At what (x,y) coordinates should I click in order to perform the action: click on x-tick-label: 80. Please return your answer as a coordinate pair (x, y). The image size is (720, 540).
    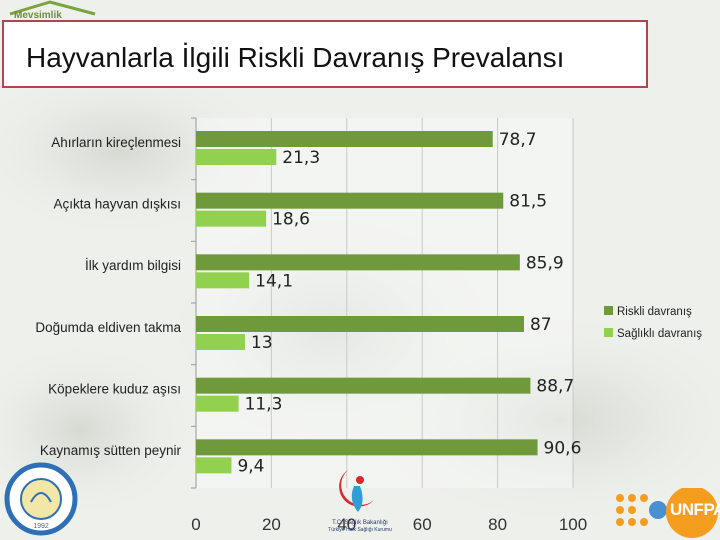
    Looking at the image, I should click on (497, 524).